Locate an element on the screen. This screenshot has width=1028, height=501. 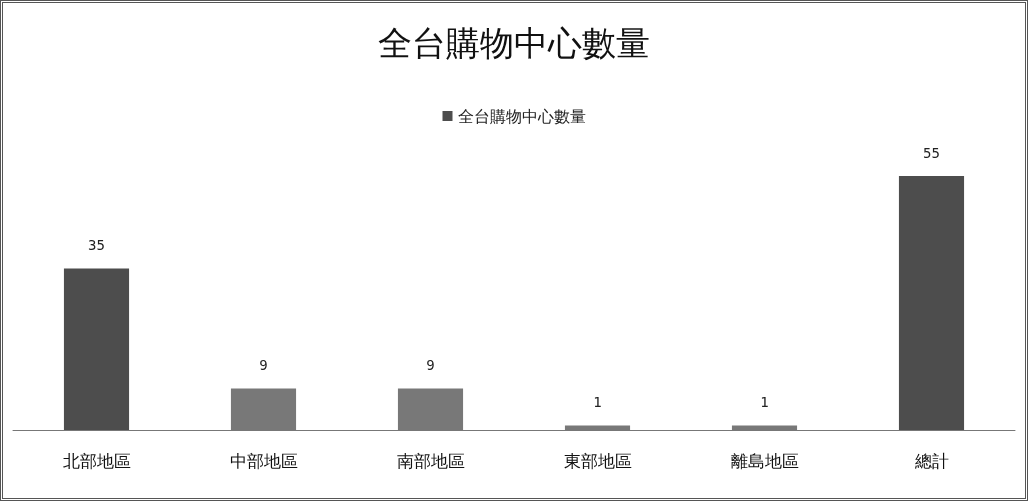
legend-label: 全台購物中心數量 is located at coordinates (521, 116).